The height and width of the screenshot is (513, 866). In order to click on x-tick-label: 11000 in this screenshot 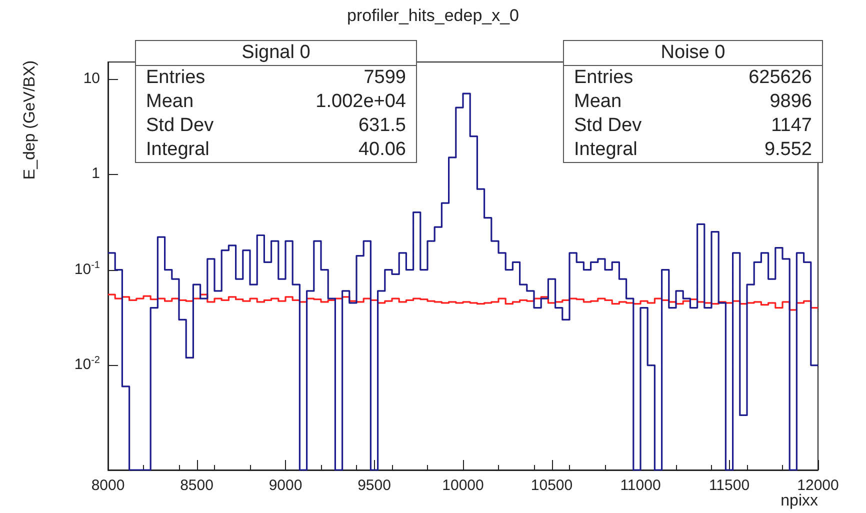, I will do `click(640, 485)`.